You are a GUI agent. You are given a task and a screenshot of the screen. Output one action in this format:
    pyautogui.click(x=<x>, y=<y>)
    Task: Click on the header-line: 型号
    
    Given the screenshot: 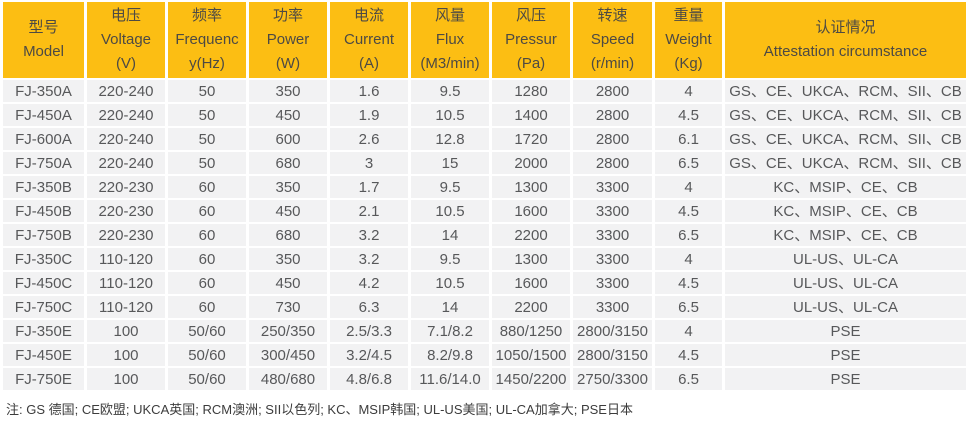 What is the action you would take?
    pyautogui.click(x=43, y=27)
    